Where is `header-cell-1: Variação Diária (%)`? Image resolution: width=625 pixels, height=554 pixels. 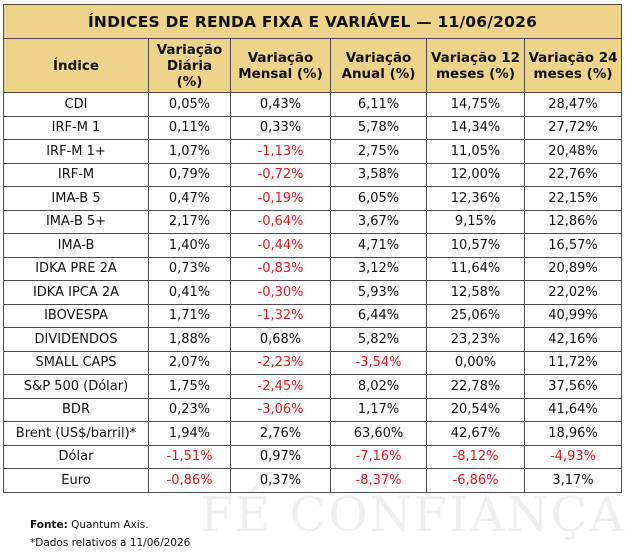 header-cell-1: Variação Diária (%) is located at coordinates (189, 65).